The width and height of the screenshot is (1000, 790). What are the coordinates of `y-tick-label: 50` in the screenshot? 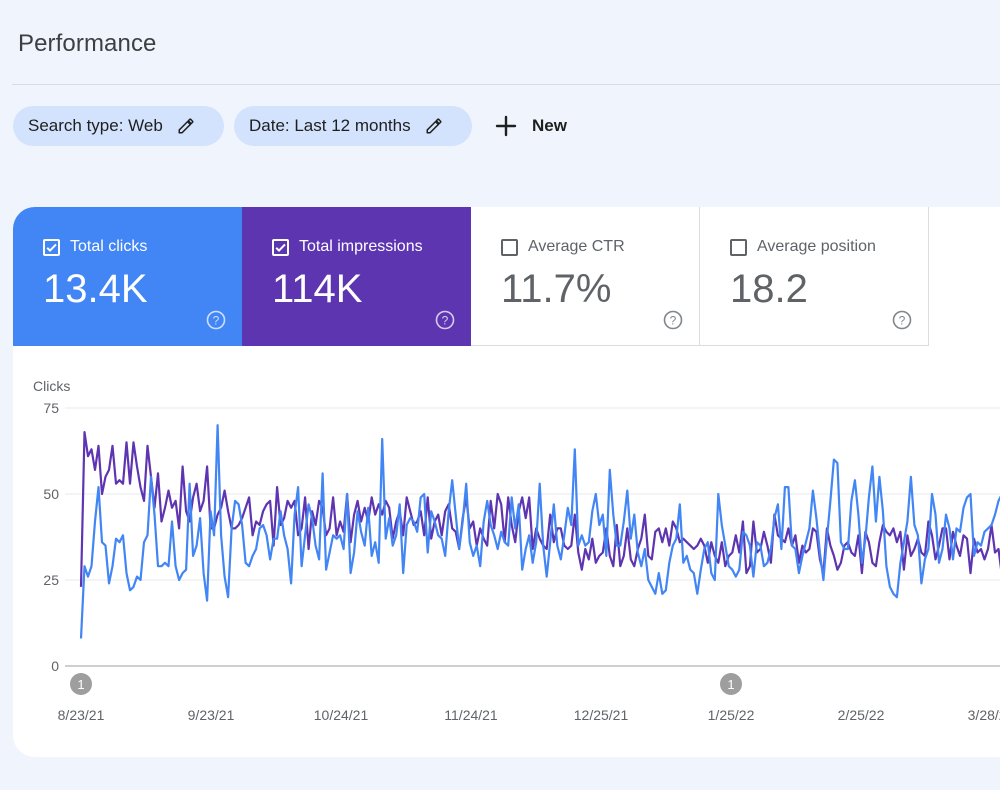 It's located at (51, 494).